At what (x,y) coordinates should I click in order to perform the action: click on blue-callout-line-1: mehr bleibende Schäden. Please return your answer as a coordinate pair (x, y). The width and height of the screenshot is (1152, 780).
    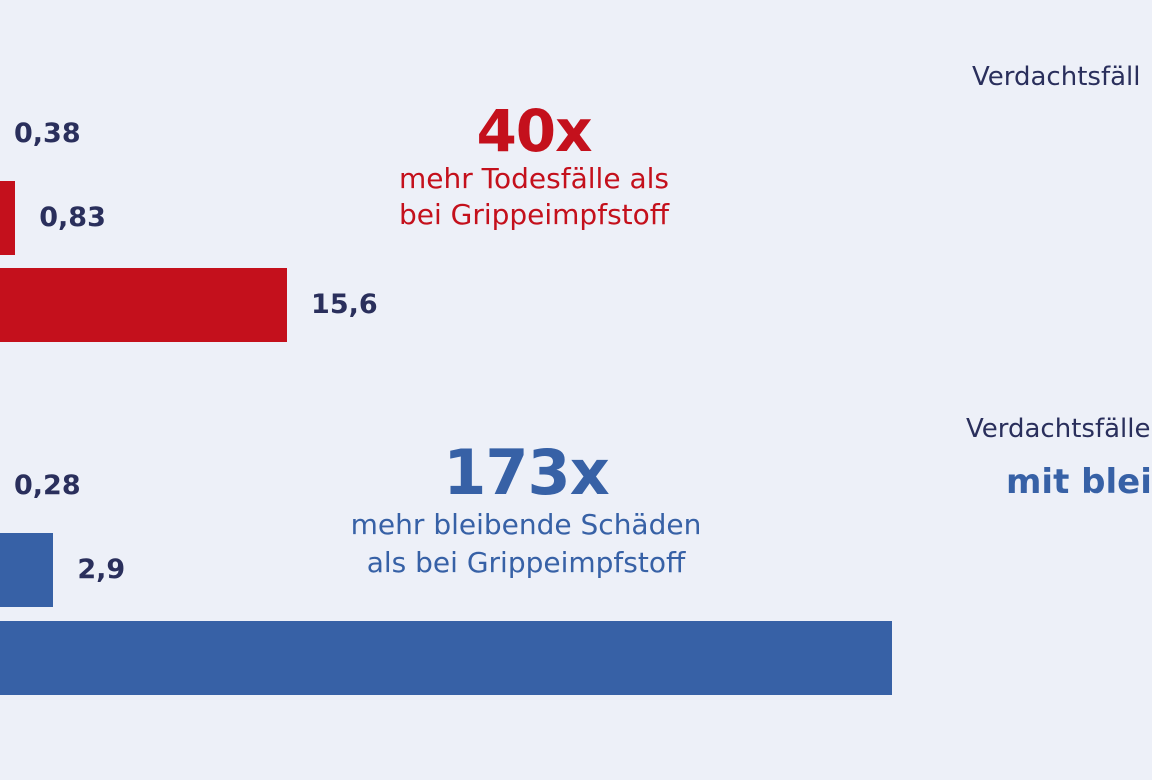
    Looking at the image, I should click on (526, 524).